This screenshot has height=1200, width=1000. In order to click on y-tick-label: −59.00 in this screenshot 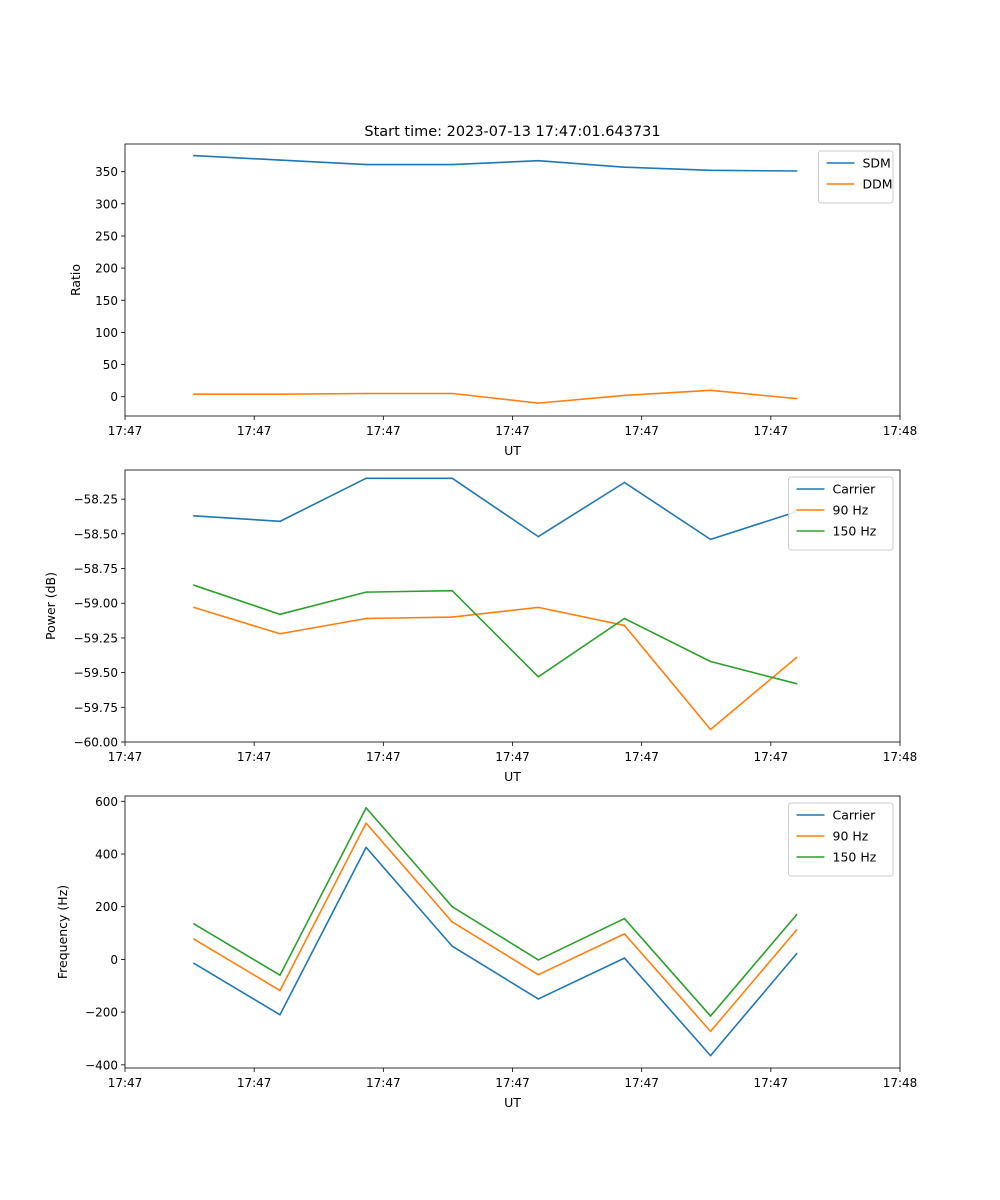, I will do `click(96, 604)`.